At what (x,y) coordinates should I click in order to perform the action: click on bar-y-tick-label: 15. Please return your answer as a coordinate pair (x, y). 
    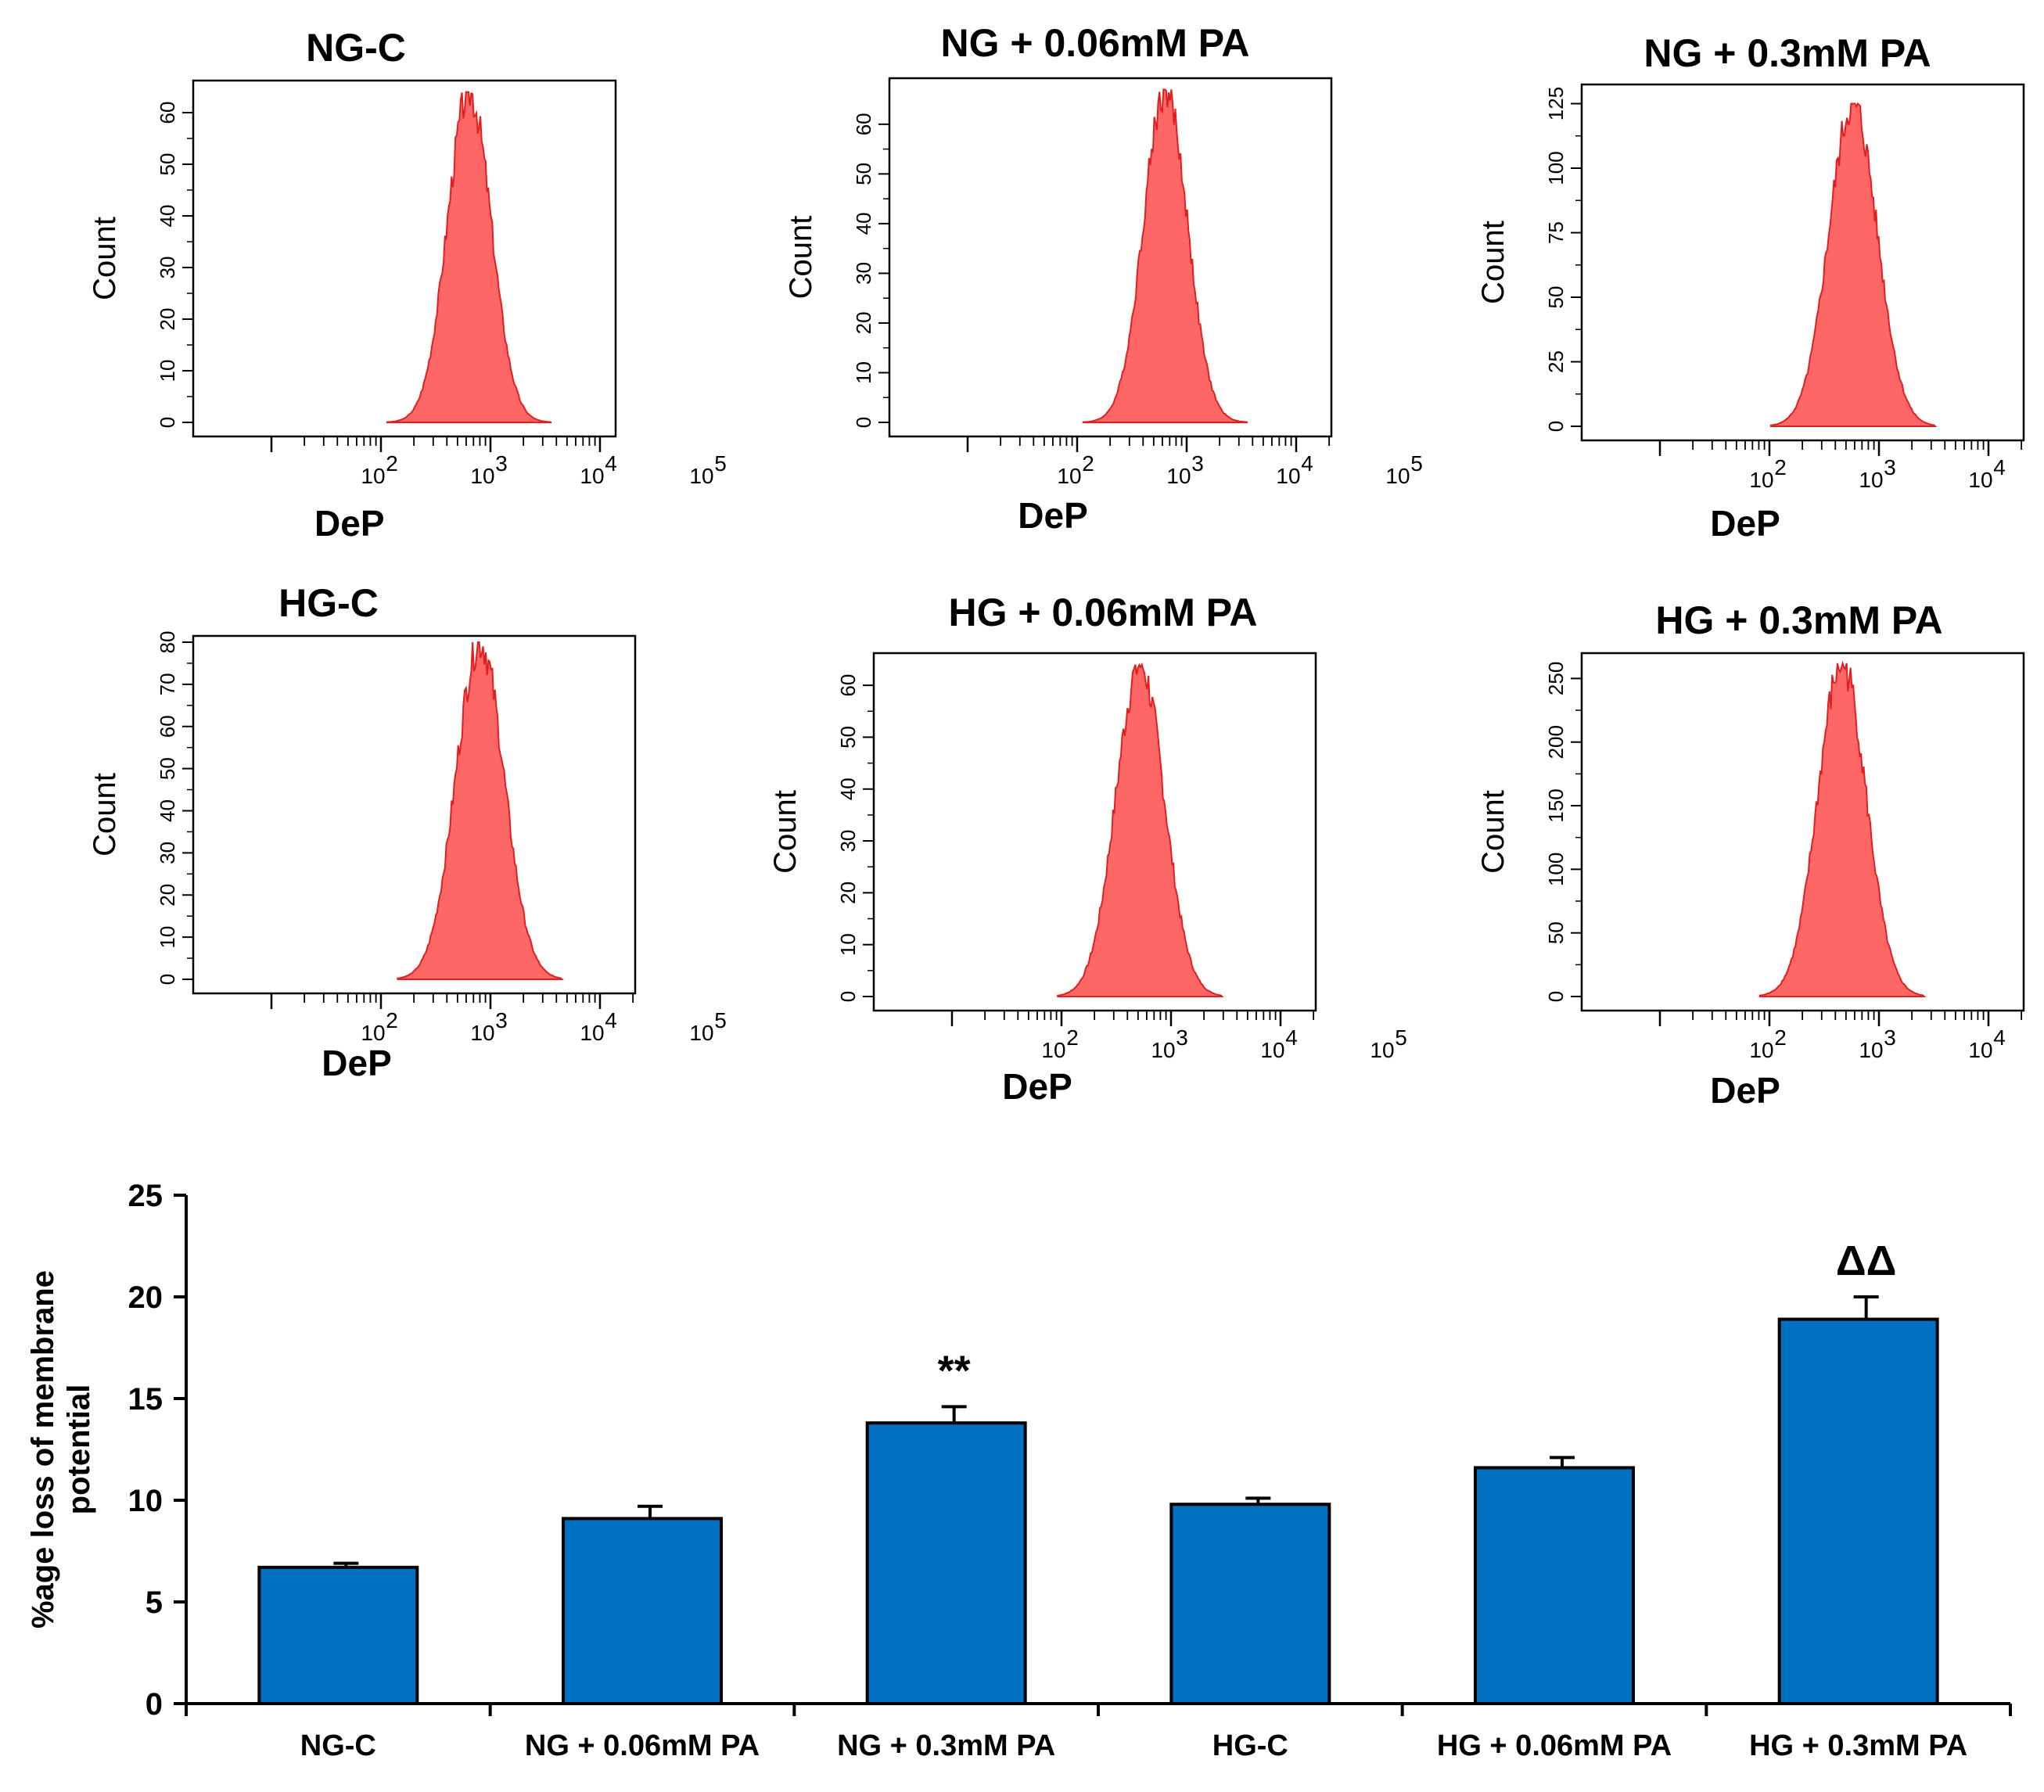
    Looking at the image, I should click on (145, 1399).